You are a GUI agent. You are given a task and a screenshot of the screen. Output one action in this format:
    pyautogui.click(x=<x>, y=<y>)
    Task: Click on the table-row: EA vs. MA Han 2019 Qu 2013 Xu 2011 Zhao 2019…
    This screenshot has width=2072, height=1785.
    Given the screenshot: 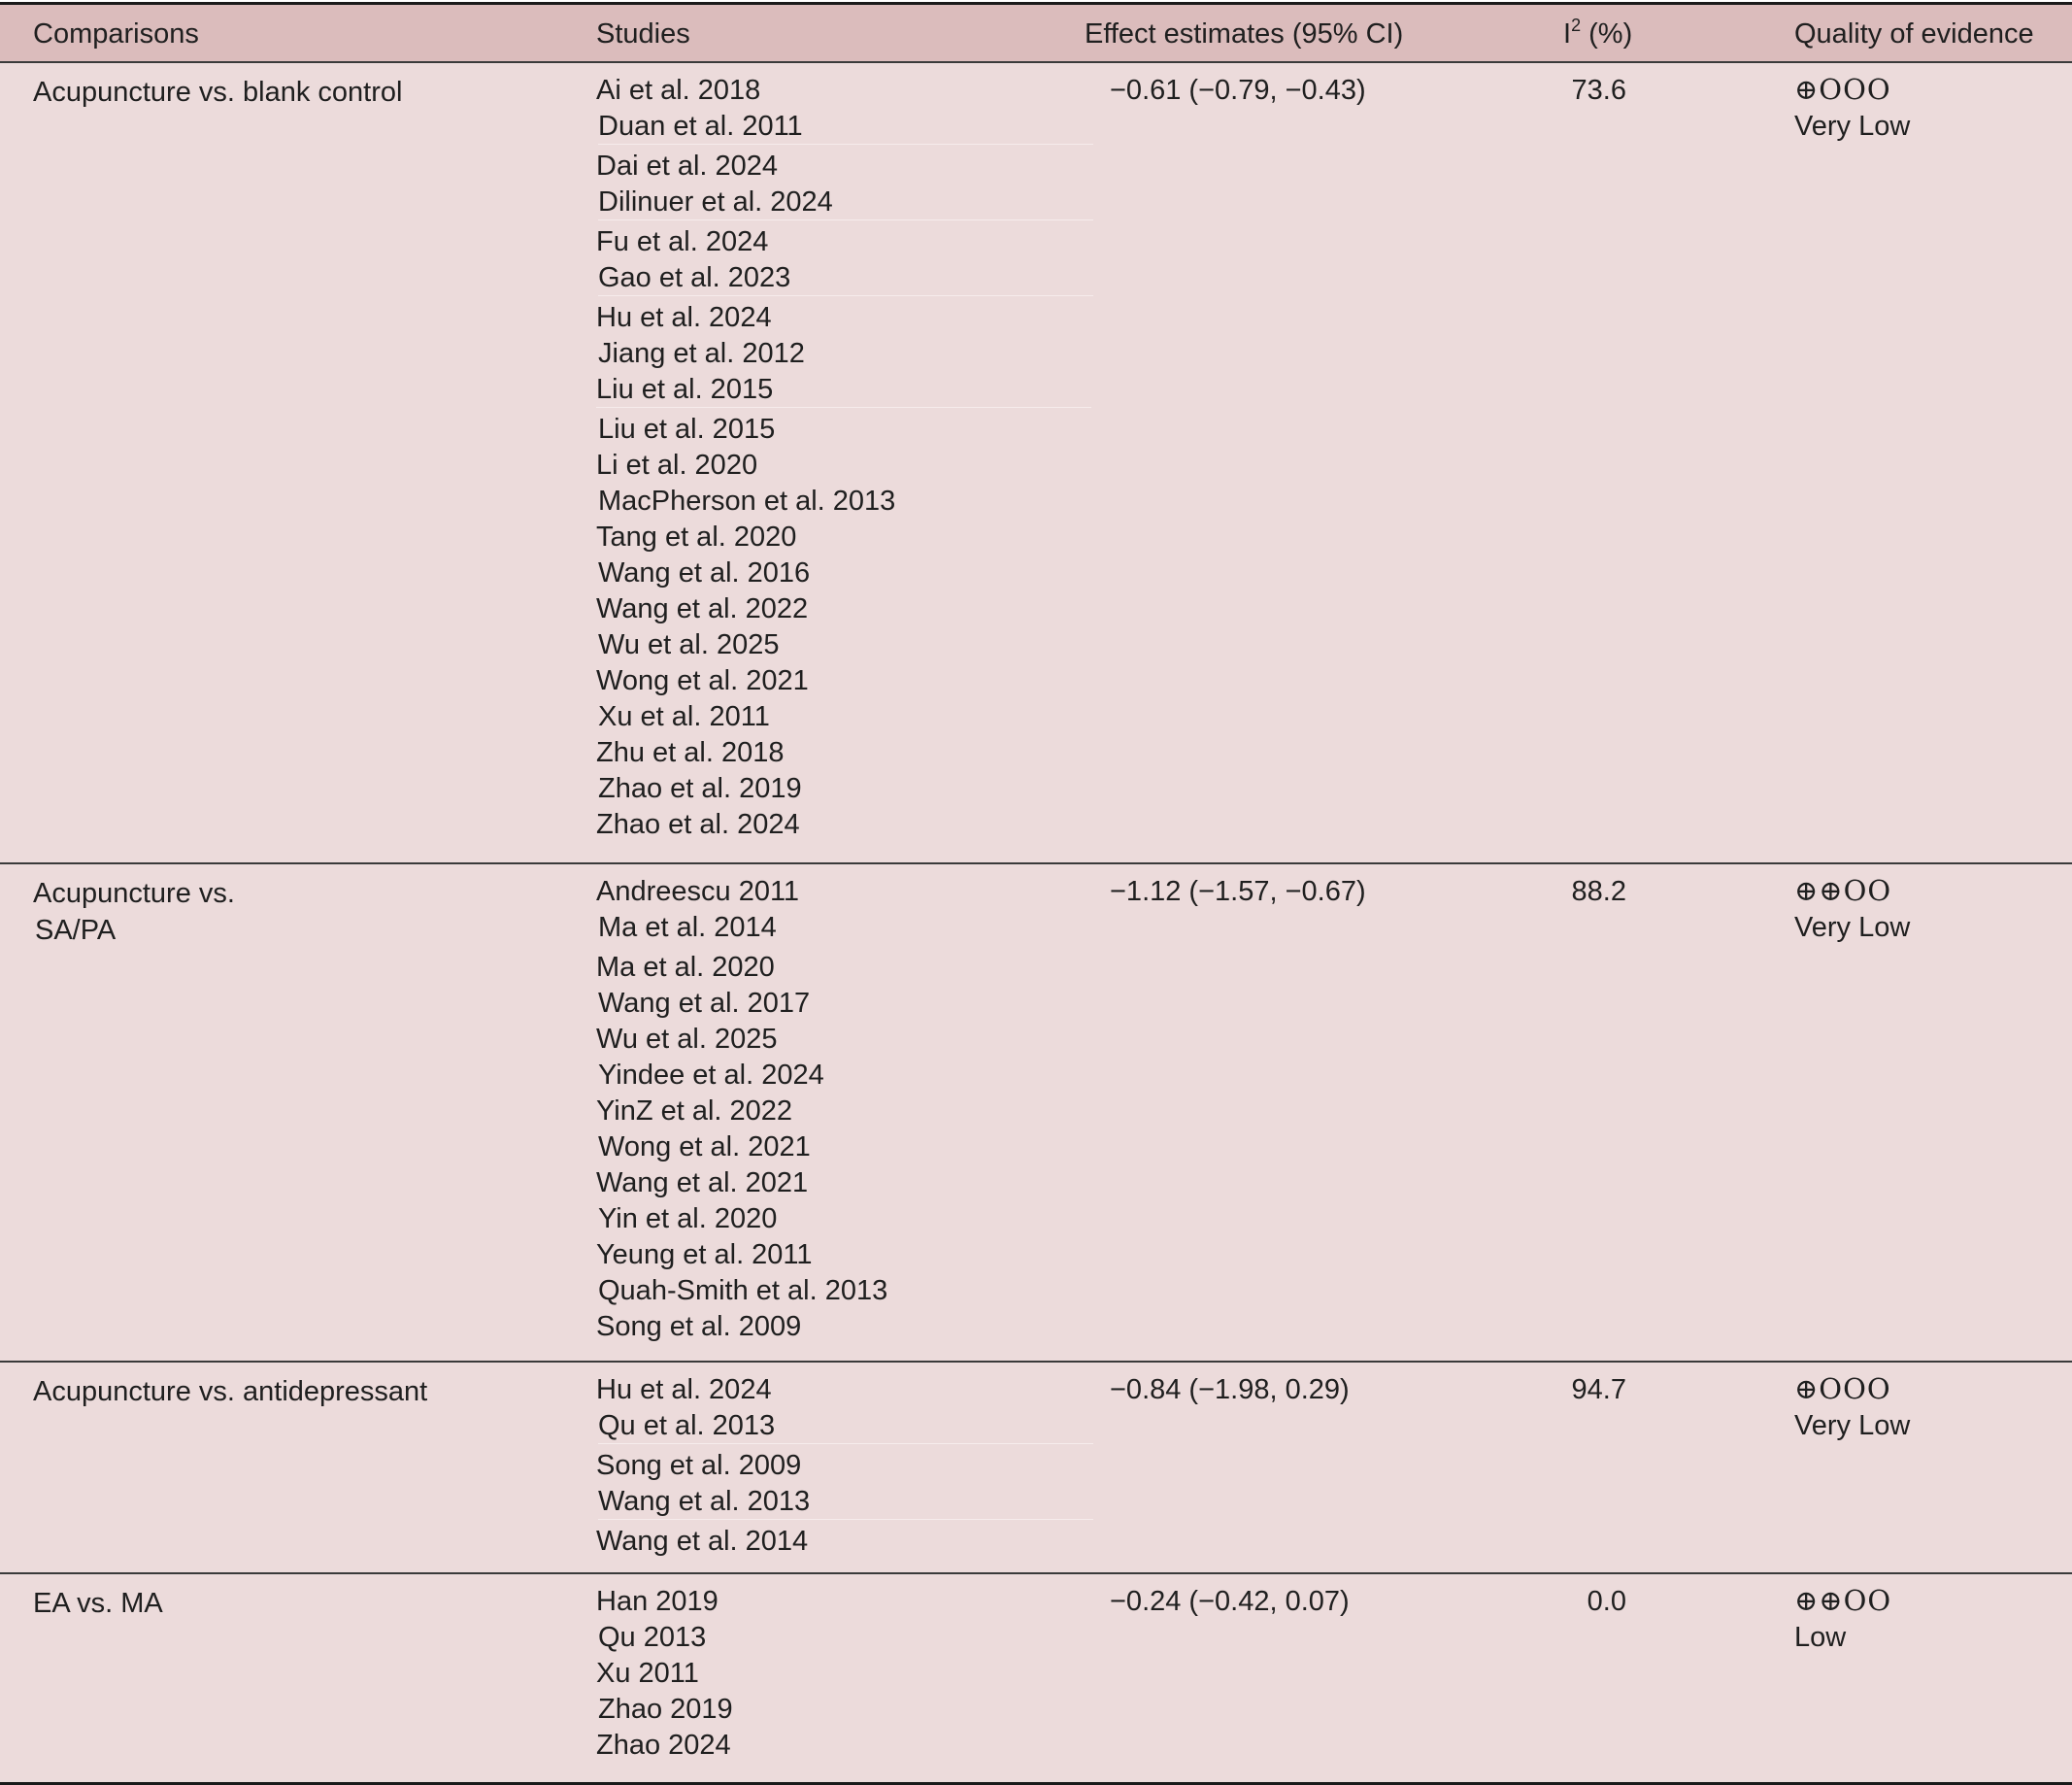 What is the action you would take?
    pyautogui.click(x=1036, y=1678)
    